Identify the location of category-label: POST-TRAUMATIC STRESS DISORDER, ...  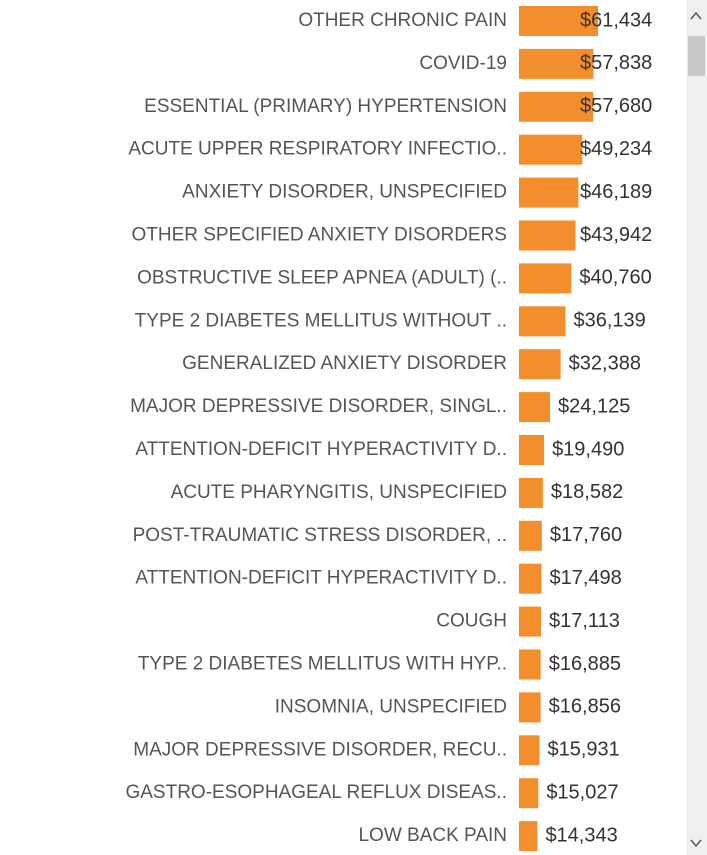
(320, 535).